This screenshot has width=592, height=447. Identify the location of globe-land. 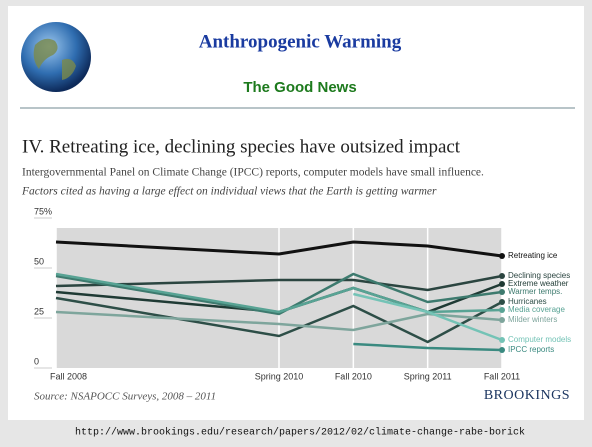
(54, 59).